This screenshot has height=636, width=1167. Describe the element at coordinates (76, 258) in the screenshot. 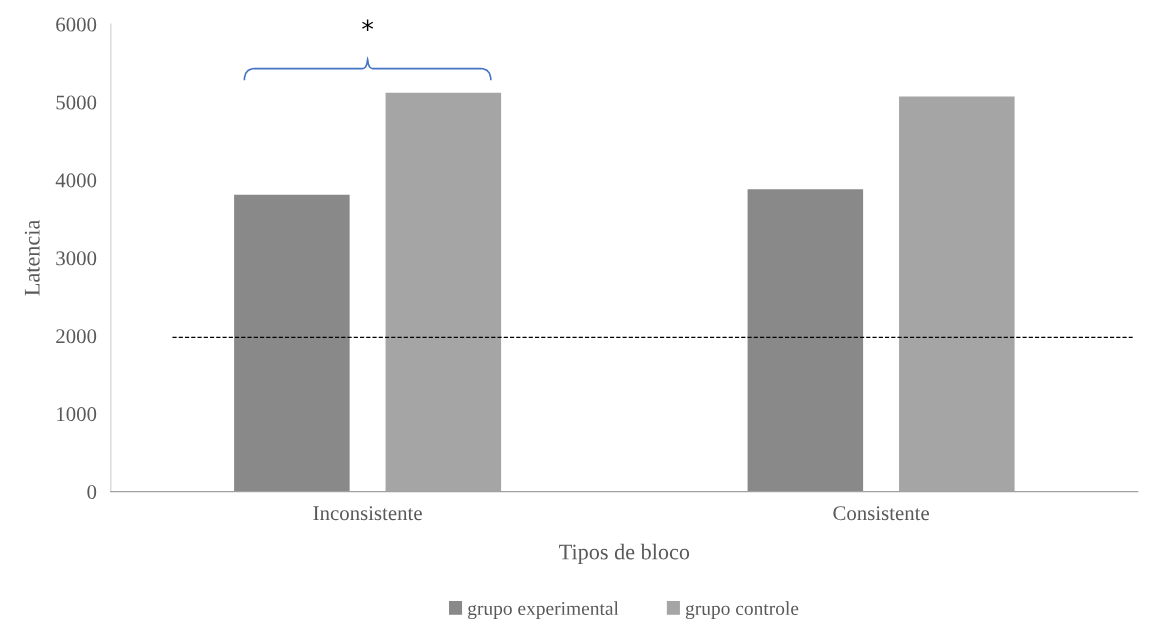

I see `y-tick-label: 3000` at that location.